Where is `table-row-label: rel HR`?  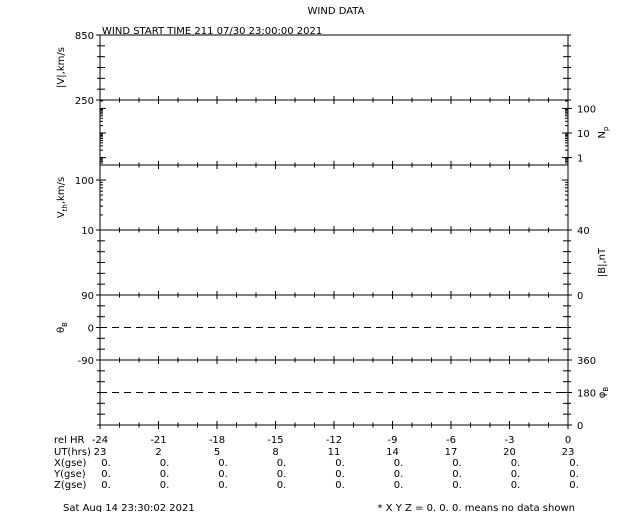 table-row-label: rel HR is located at coordinates (69, 440).